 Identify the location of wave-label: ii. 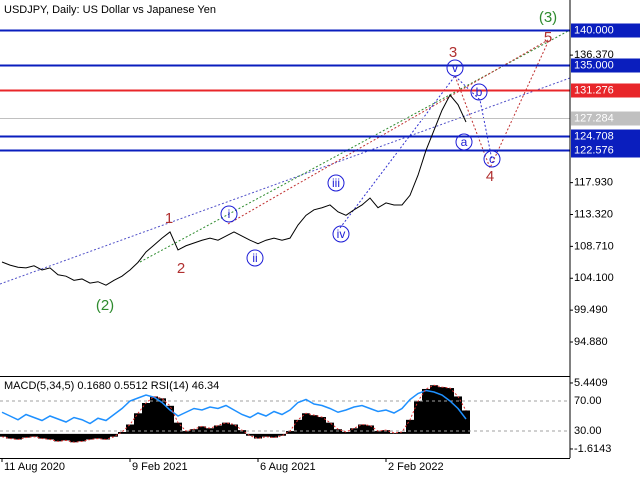
(254, 258).